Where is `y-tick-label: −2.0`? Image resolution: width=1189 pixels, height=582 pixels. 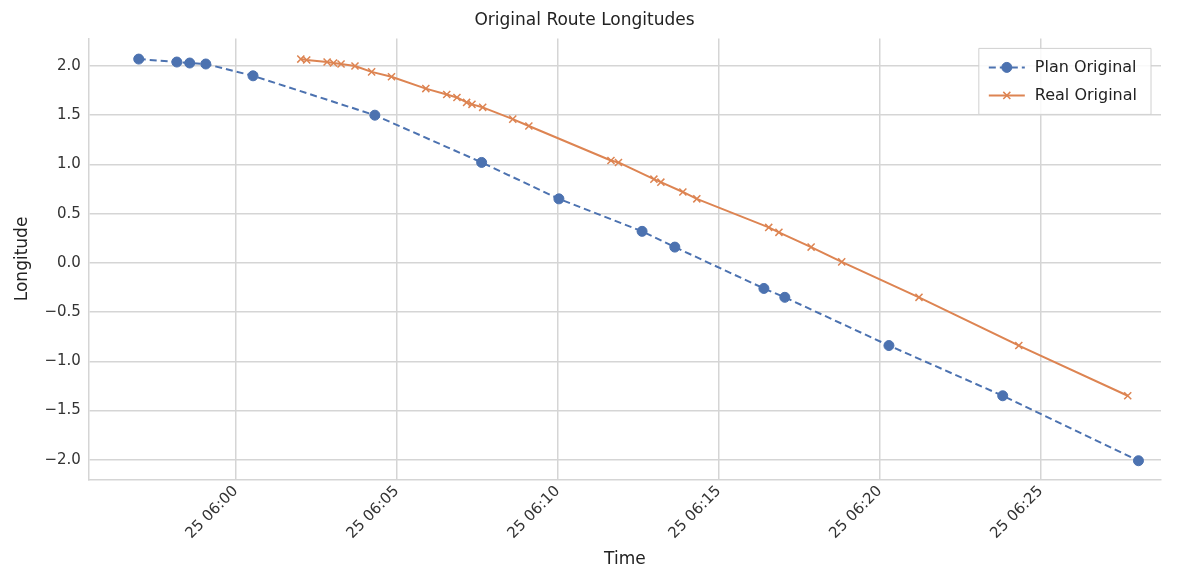 y-tick-label: −2.0 is located at coordinates (62, 458).